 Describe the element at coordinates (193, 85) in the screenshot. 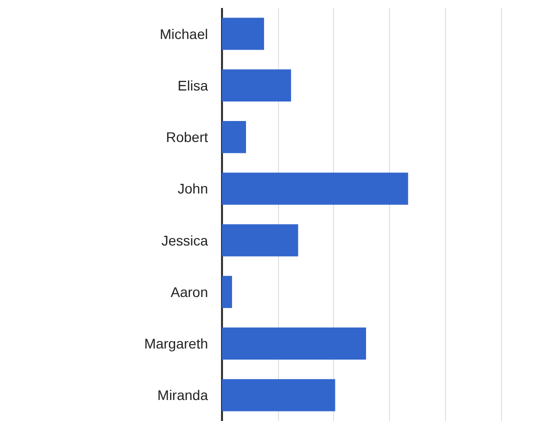

I see `y-tick-label: Elisa` at that location.